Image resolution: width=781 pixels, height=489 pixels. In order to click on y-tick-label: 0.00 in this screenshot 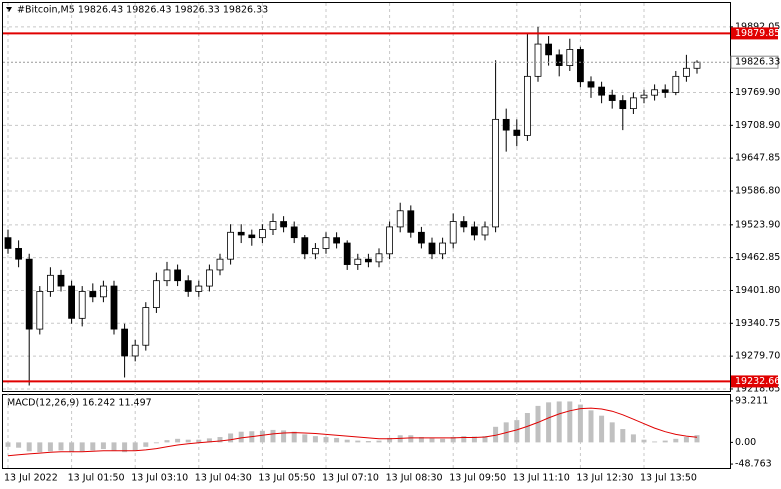, I will do `click(745, 442)`.